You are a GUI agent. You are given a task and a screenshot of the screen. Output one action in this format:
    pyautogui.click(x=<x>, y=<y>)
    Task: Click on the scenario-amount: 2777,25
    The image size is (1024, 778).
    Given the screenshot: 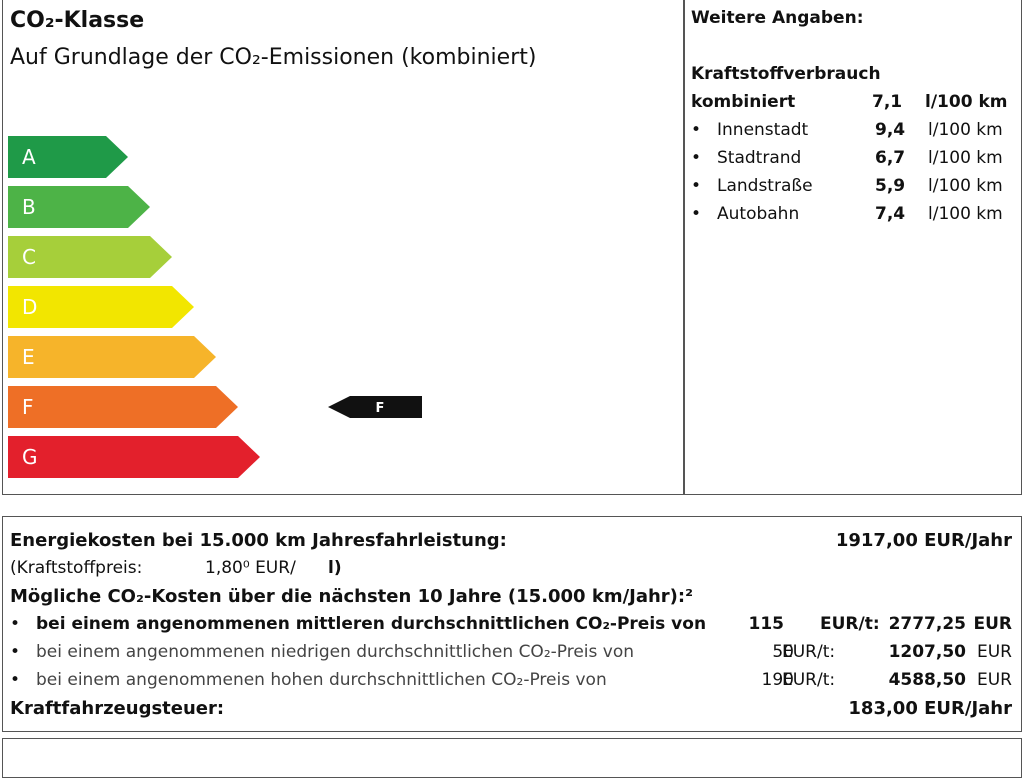 What is the action you would take?
    pyautogui.click(x=927, y=624)
    